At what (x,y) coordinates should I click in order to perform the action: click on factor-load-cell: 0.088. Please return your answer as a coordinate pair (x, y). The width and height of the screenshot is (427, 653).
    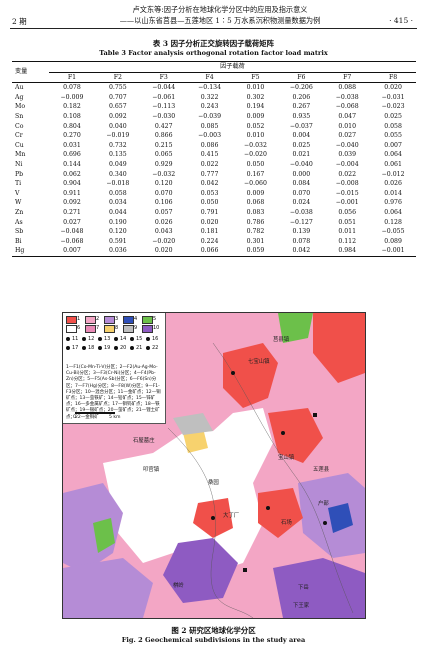
    Looking at the image, I should click on (347, 88).